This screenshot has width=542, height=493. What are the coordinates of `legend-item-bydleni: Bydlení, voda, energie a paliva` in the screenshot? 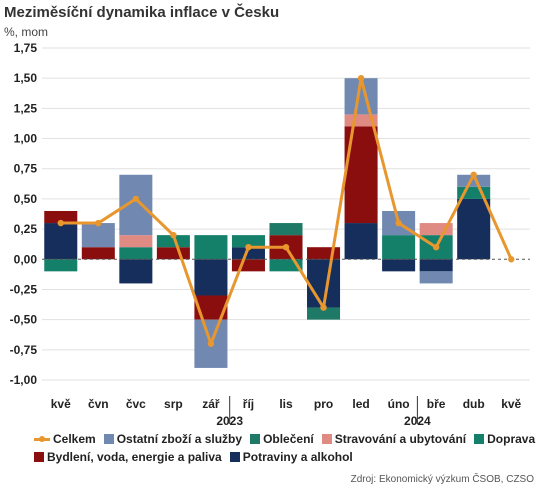 It's located at (128, 457).